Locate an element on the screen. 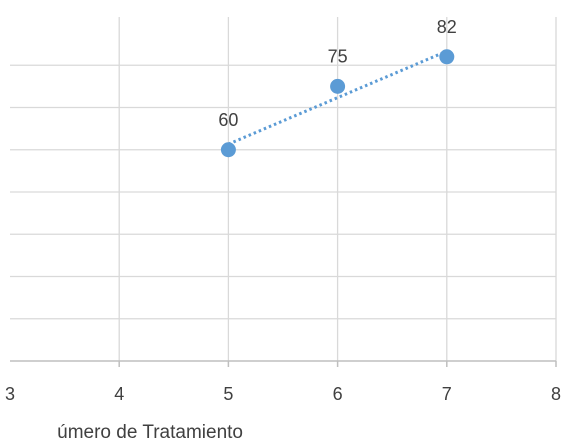 The width and height of the screenshot is (566, 446). x-tick-label: 3 is located at coordinates (10, 394).